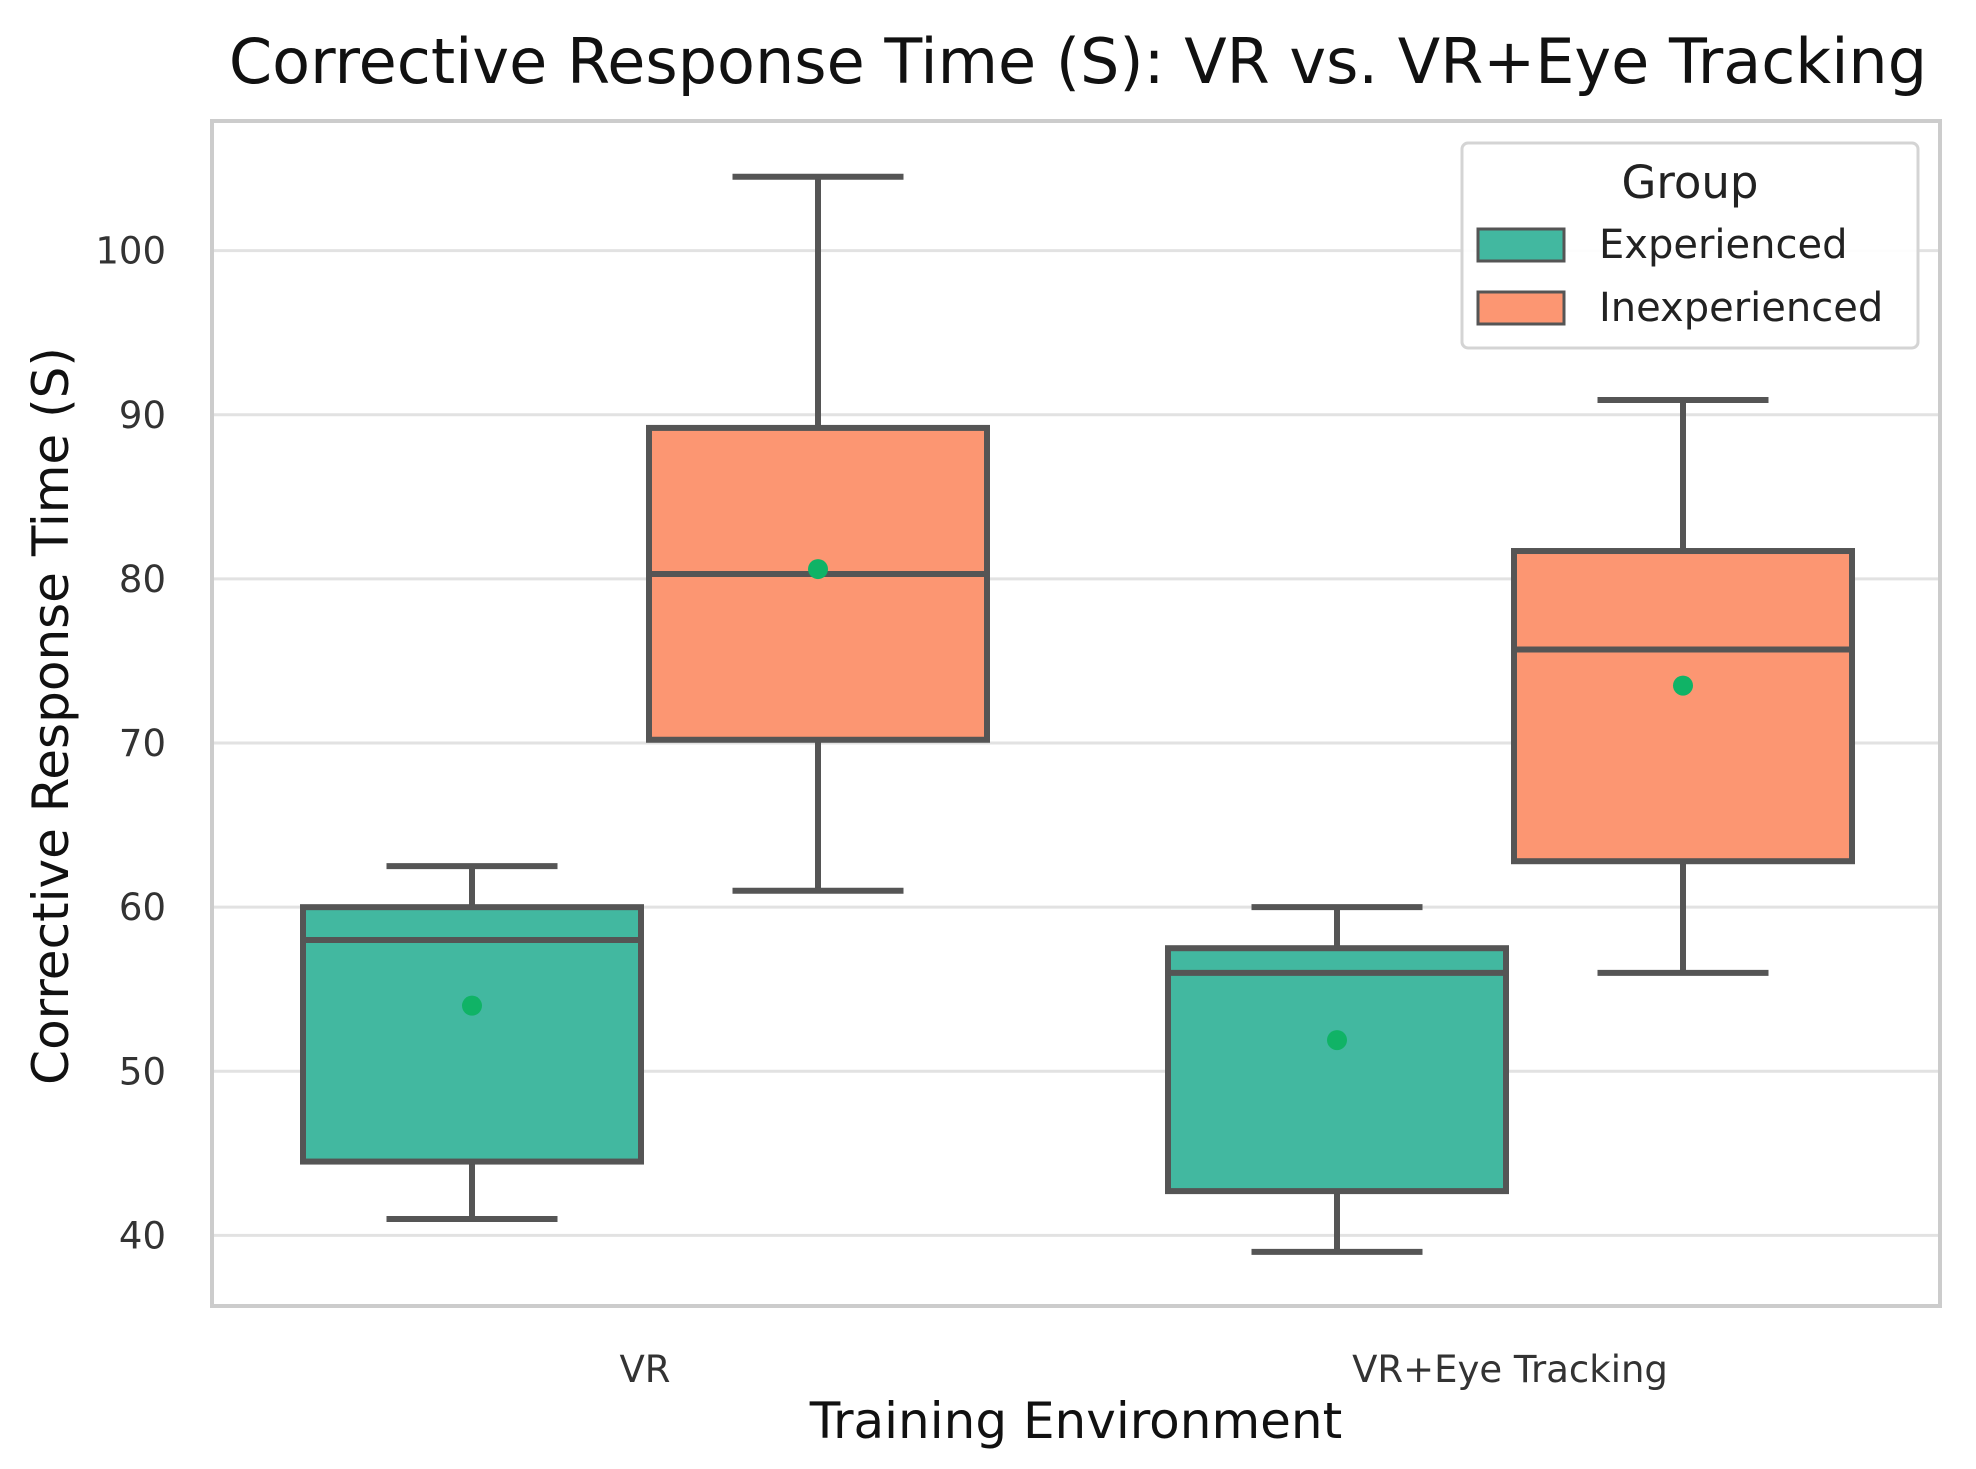  Describe the element at coordinates (1510, 1369) in the screenshot. I see `x-tick-label: VR+Eye Tracking` at that location.